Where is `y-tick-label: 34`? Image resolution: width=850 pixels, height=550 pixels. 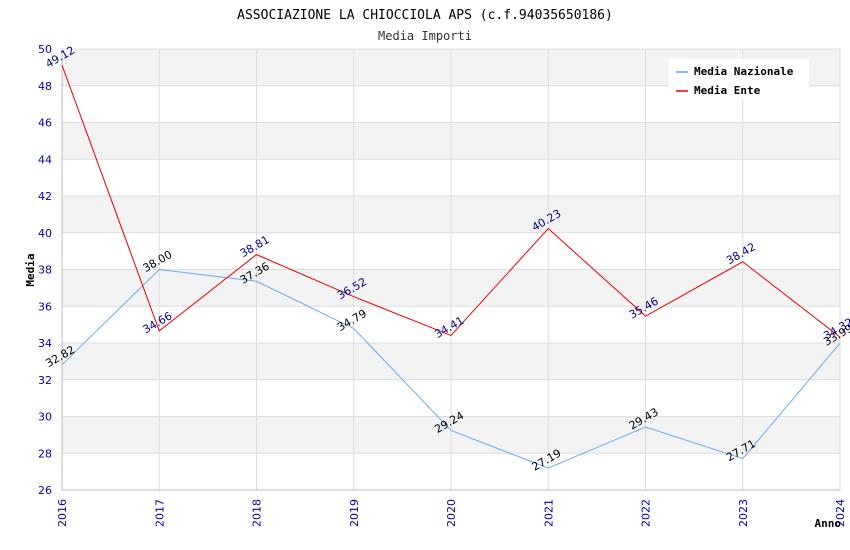 y-tick-label: 34 is located at coordinates (45, 343).